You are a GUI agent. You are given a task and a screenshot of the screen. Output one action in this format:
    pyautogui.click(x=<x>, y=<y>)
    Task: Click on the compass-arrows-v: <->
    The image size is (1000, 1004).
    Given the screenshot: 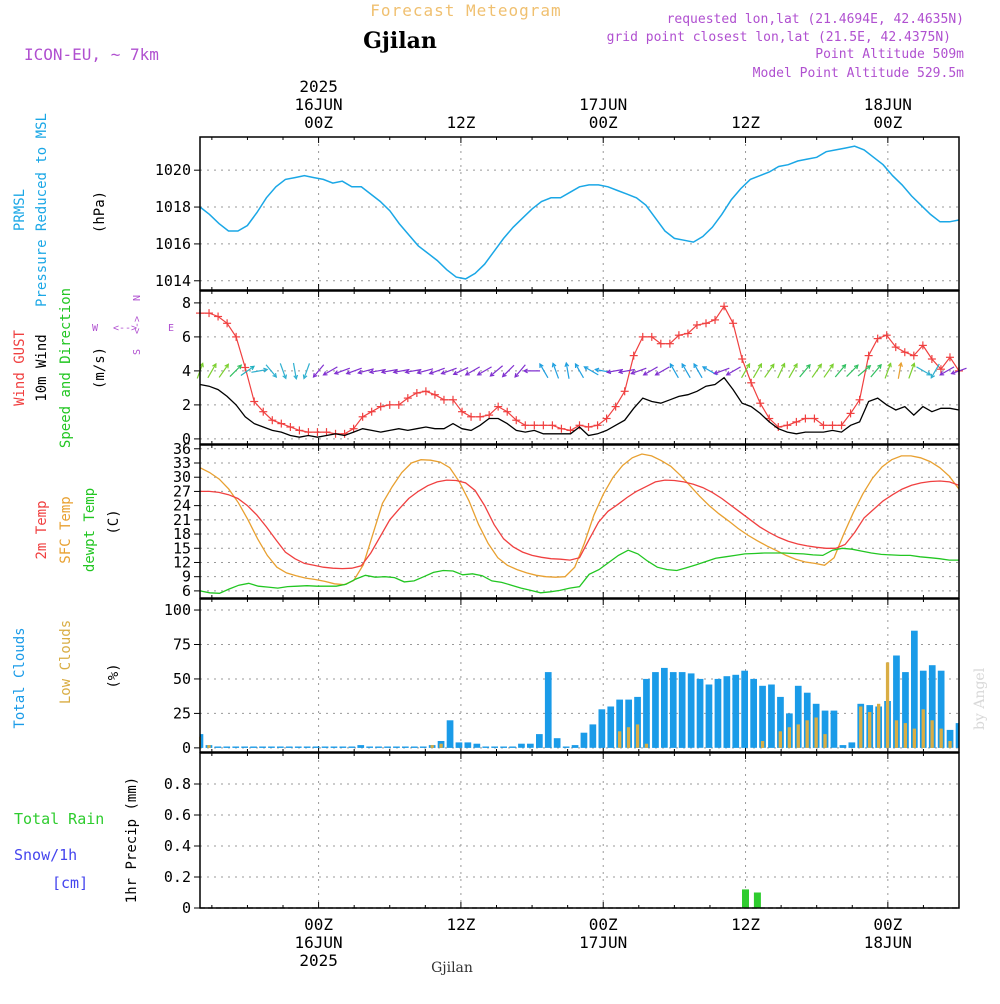 What is the action you would take?
    pyautogui.click(x=137, y=325)
    